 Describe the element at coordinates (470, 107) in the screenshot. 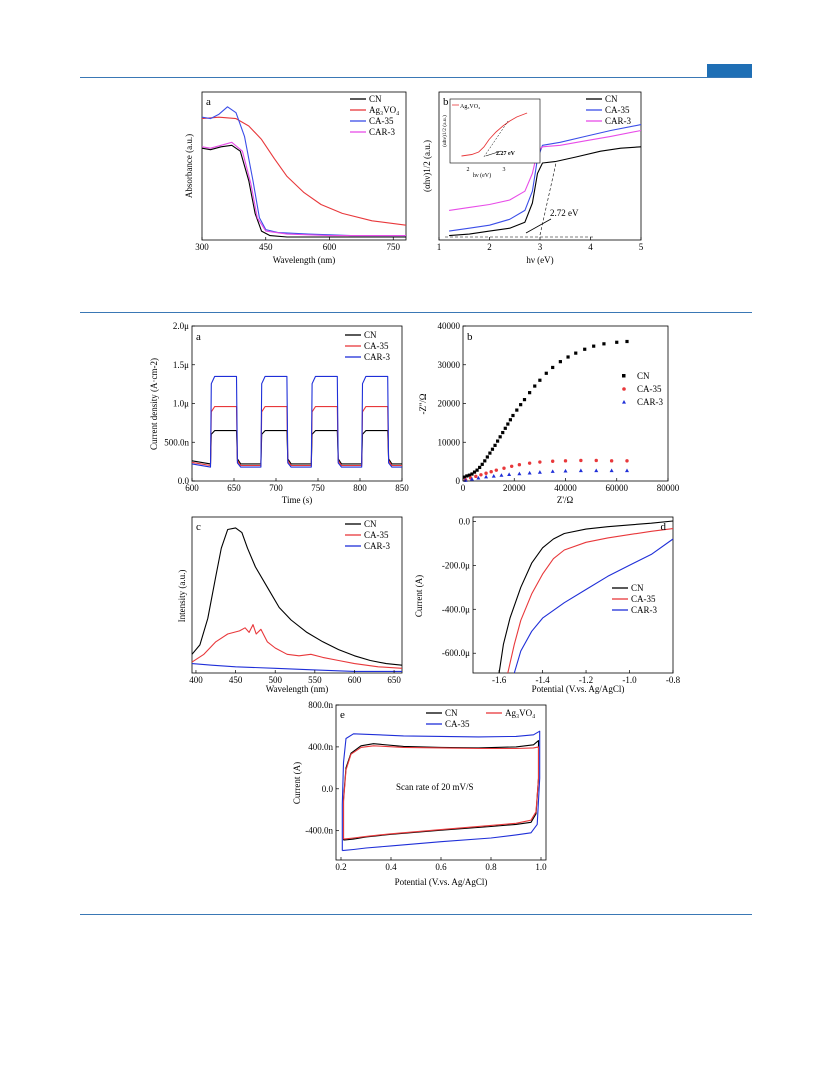

I see `inset-legend: Ag₃VO₄` at that location.